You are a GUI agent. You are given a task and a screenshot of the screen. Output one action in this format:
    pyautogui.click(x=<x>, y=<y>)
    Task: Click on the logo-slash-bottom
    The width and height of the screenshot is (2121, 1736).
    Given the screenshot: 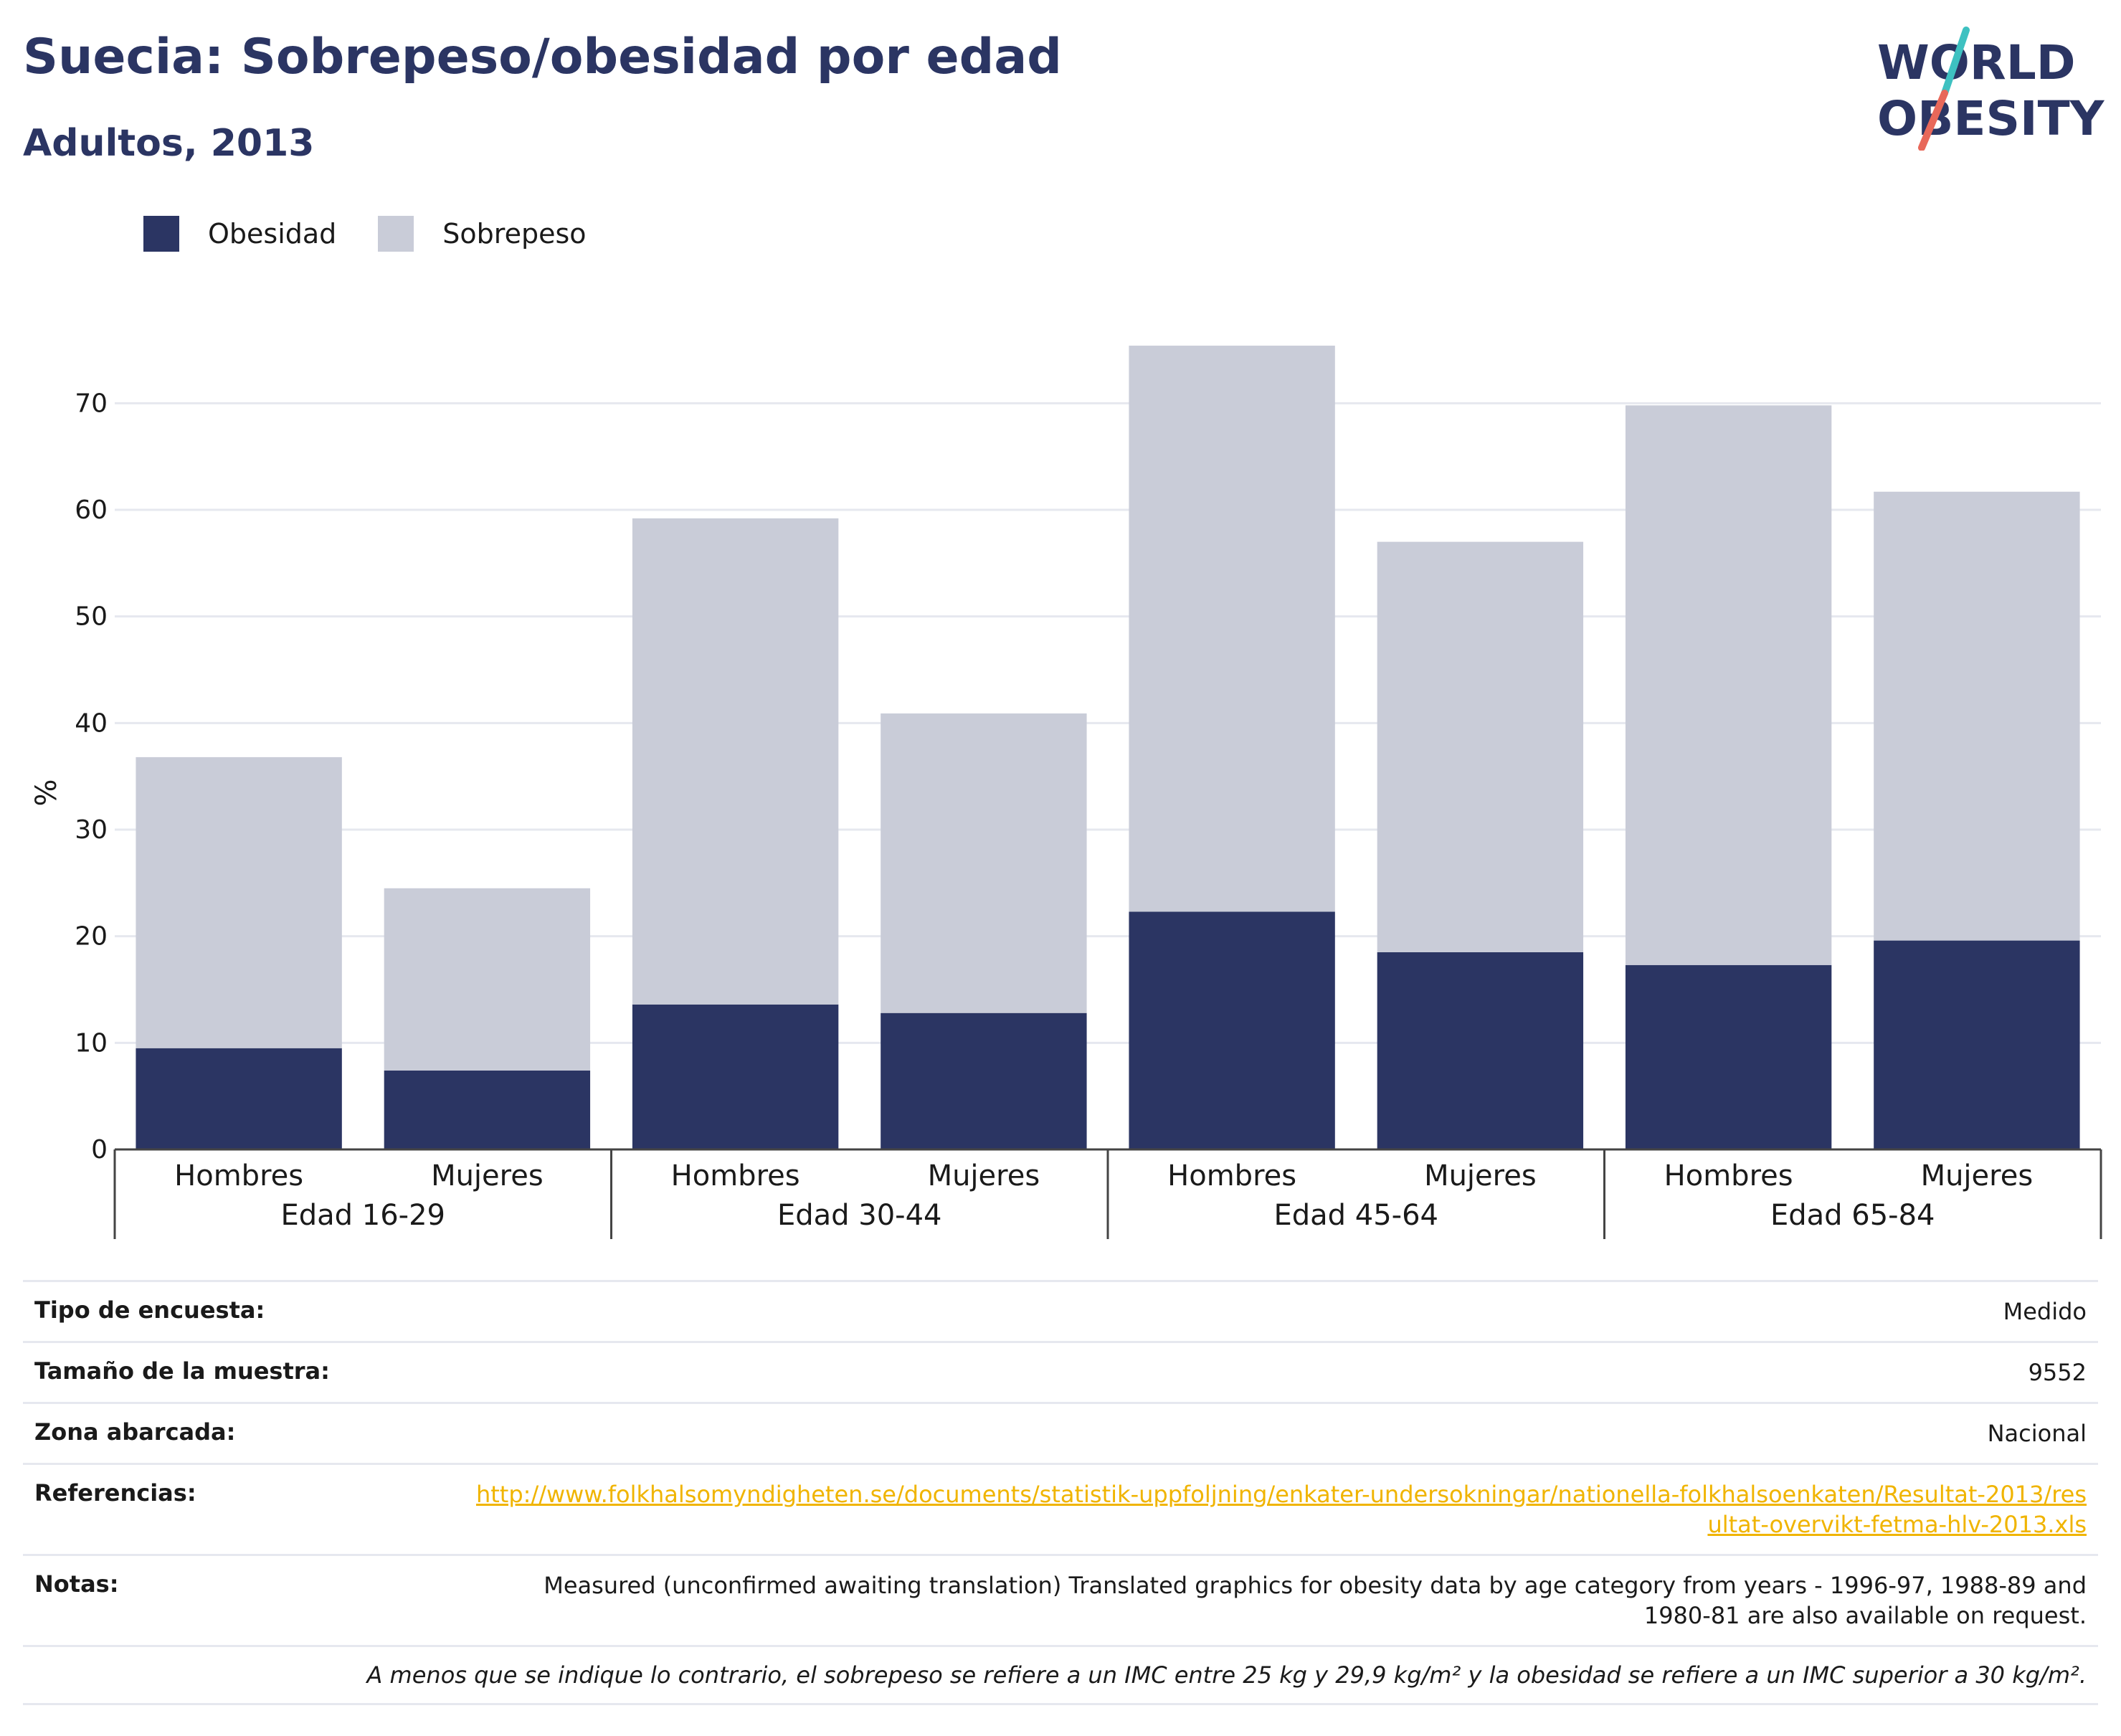 What is the action you would take?
    pyautogui.click(x=1933, y=121)
    